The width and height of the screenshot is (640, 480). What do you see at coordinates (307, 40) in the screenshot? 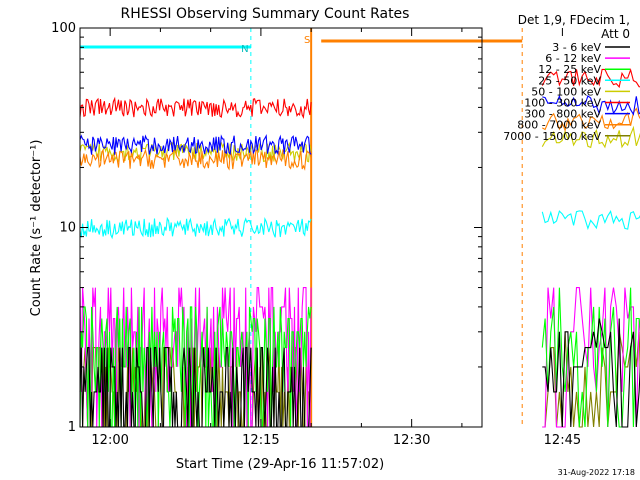
I see `saa-flag-label: S` at bounding box center [307, 40].